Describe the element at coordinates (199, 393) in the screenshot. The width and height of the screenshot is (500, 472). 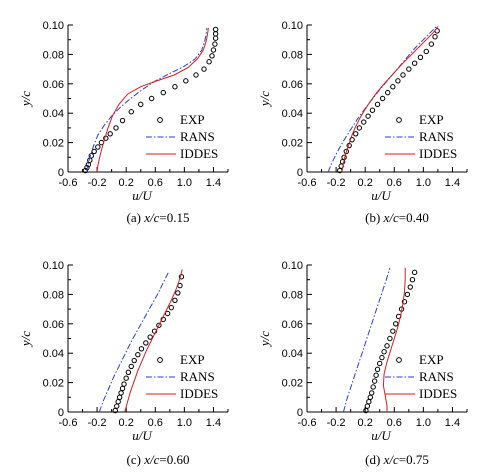
I see `legend-label-iddes: IDDES` at that location.